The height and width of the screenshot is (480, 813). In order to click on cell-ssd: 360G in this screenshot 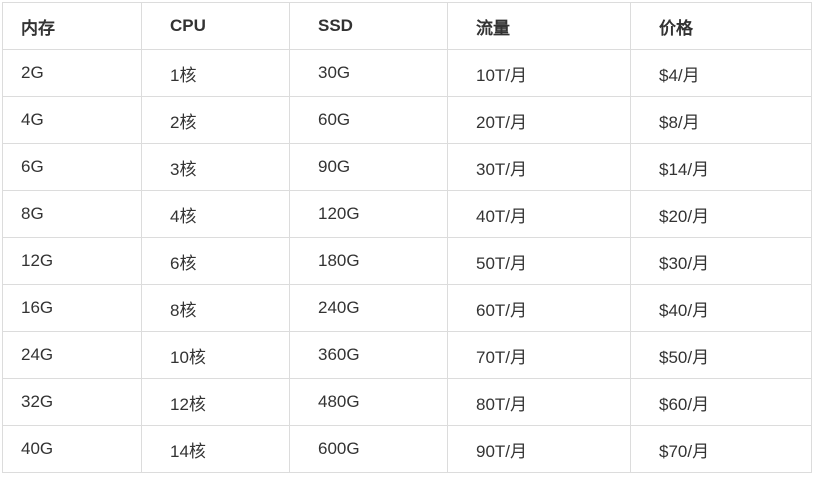, I will do `click(368, 355)`.